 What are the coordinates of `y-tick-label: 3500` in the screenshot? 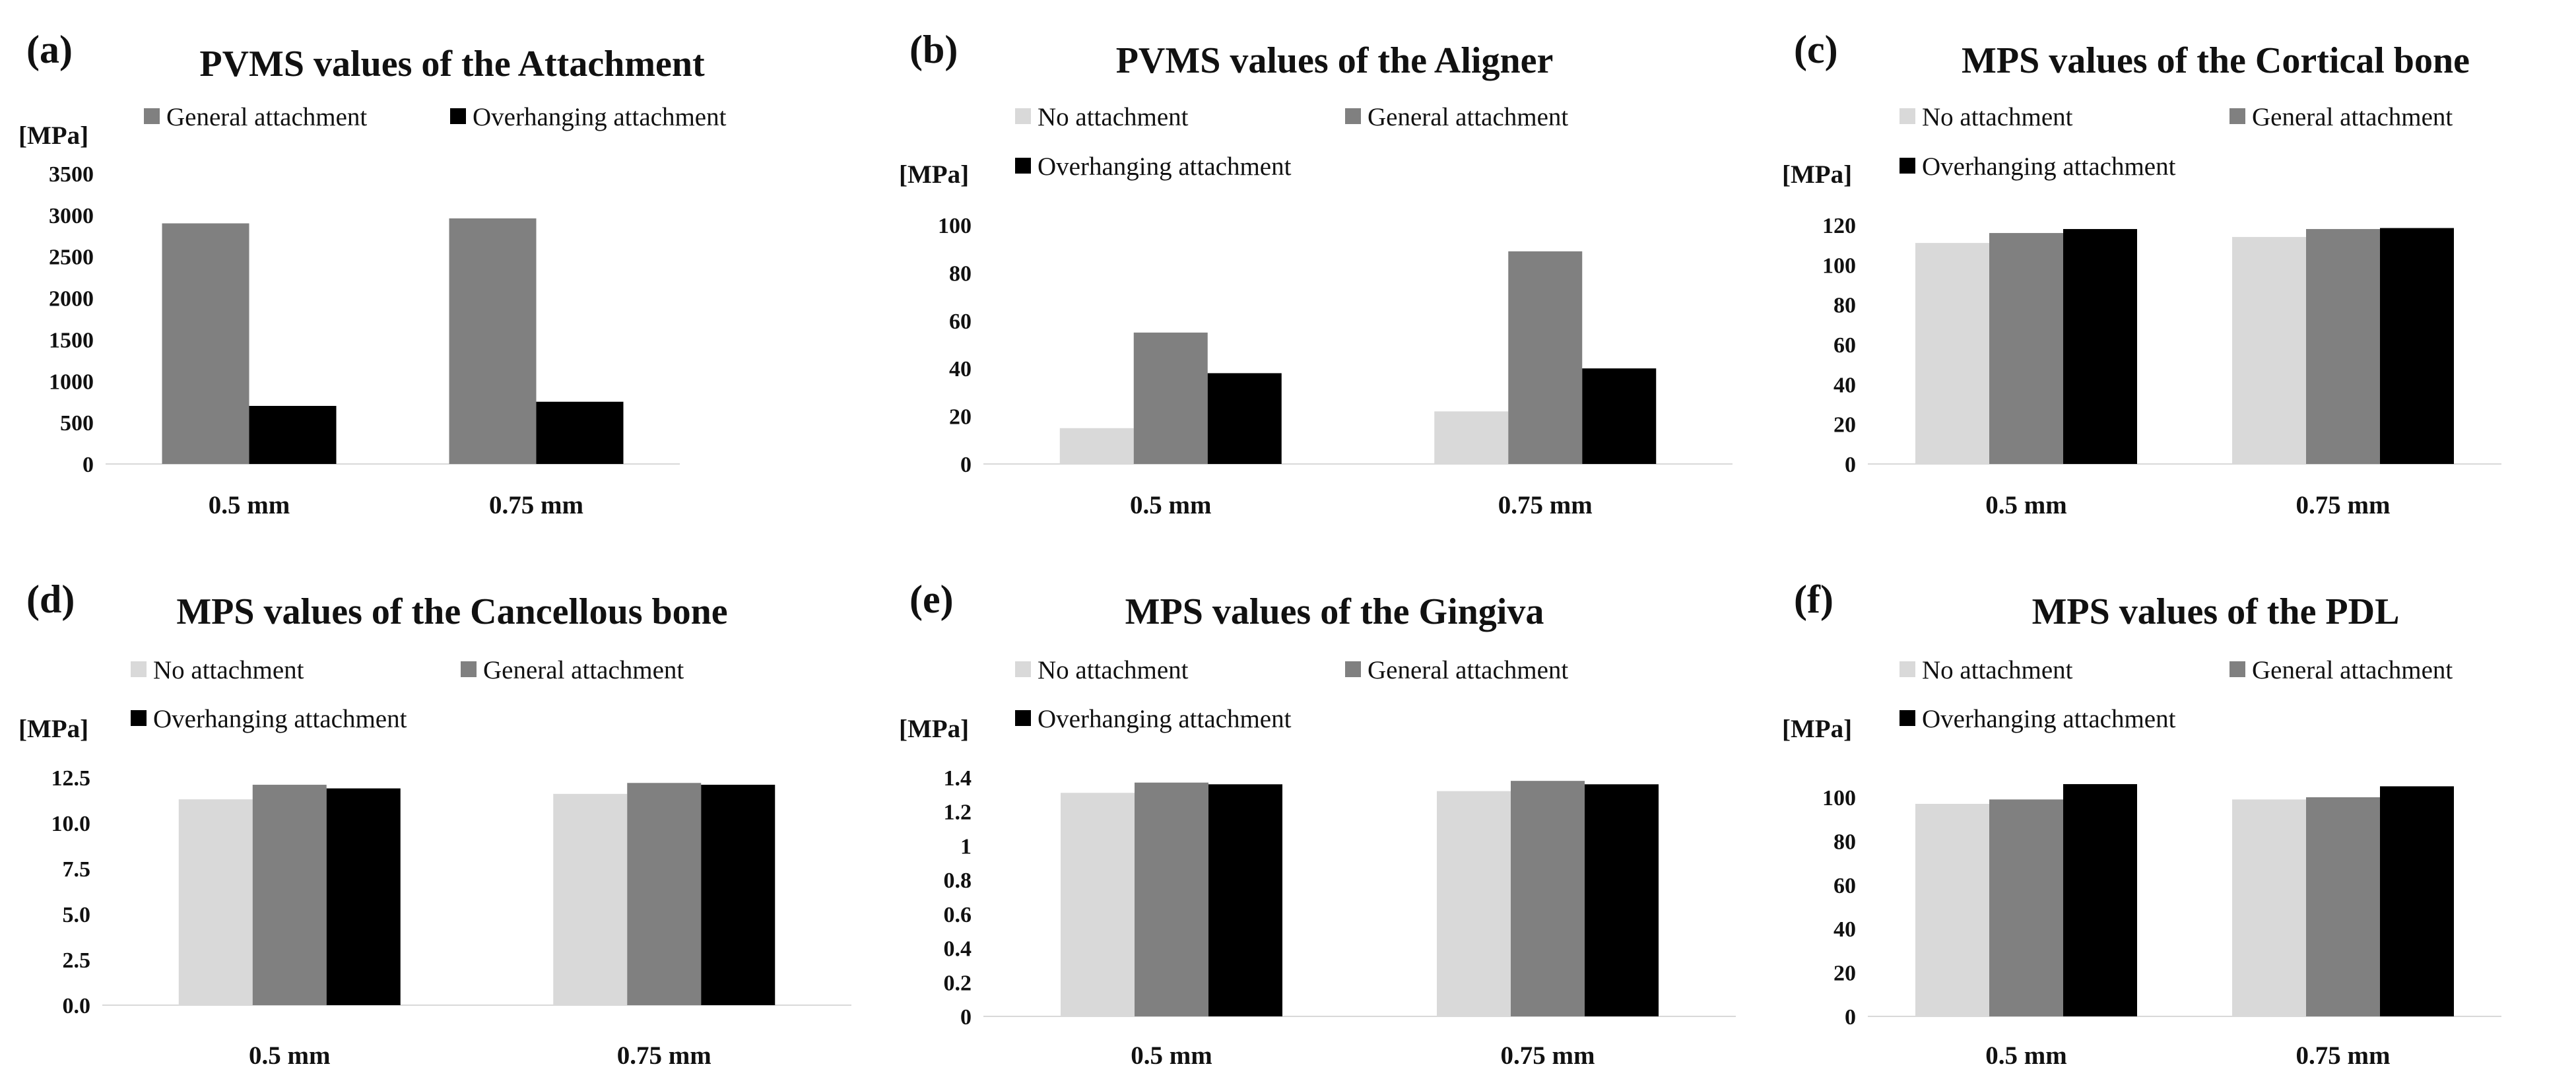 It's located at (71, 174).